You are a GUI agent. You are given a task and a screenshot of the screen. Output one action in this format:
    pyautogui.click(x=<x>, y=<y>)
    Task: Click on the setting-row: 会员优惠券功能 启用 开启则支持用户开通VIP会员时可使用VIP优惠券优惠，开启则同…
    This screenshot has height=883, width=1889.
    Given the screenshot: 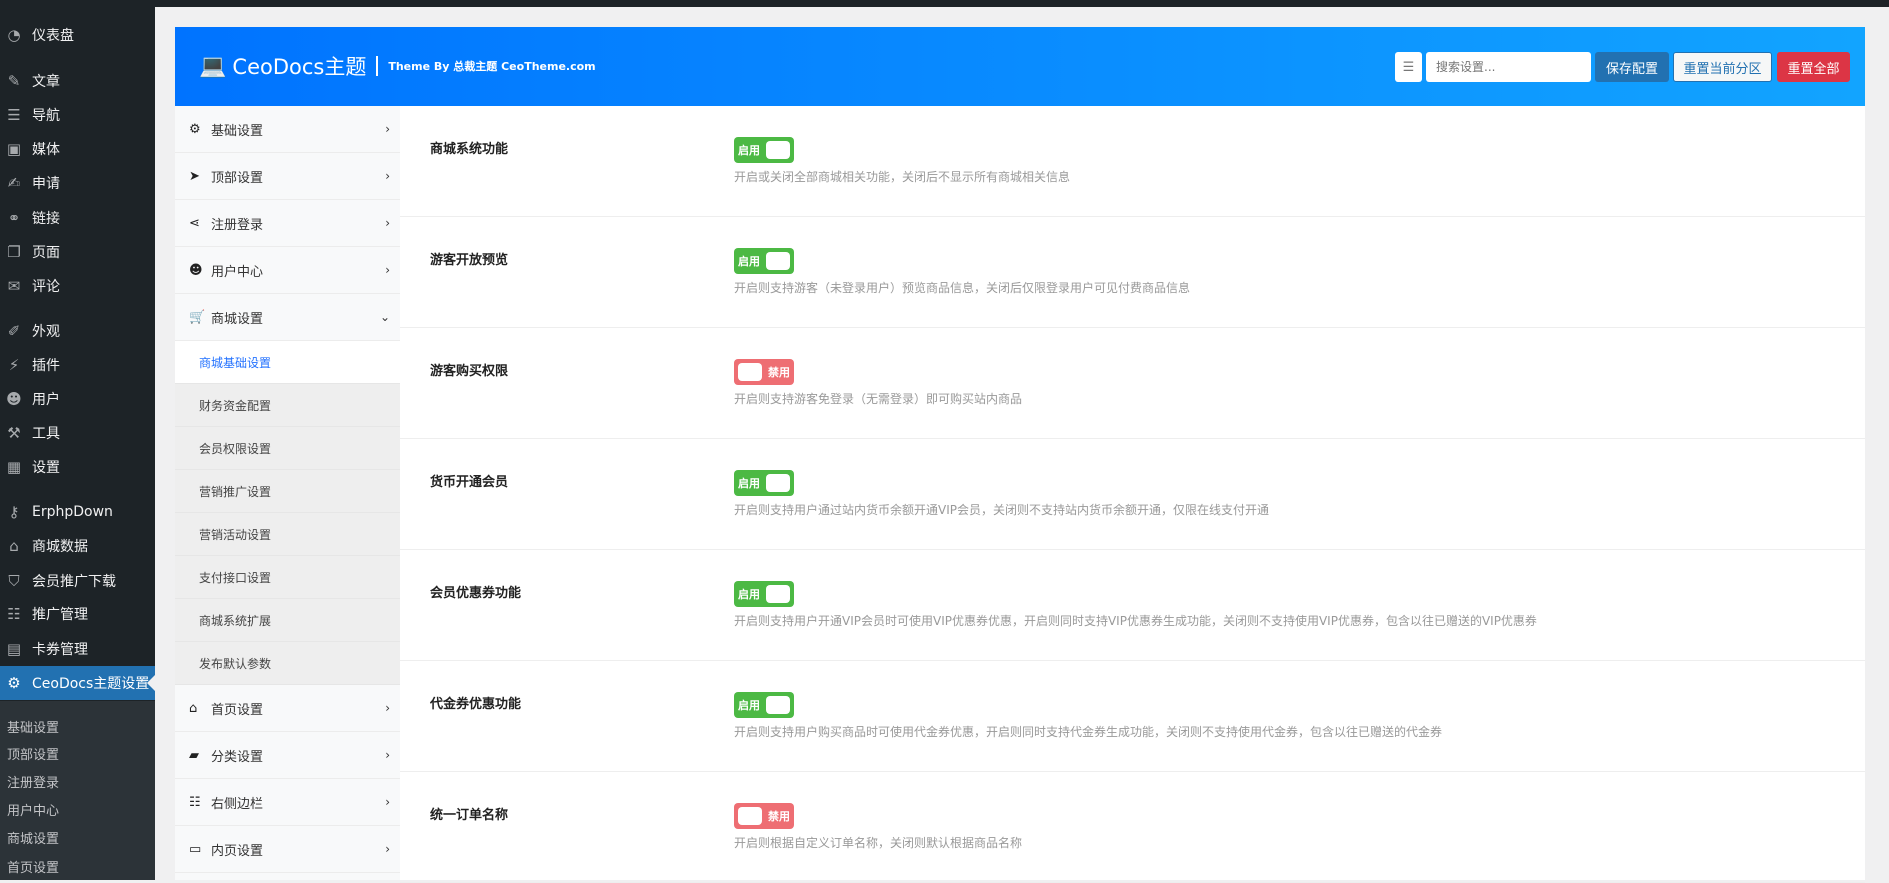 What is the action you would take?
    pyautogui.click(x=1132, y=605)
    